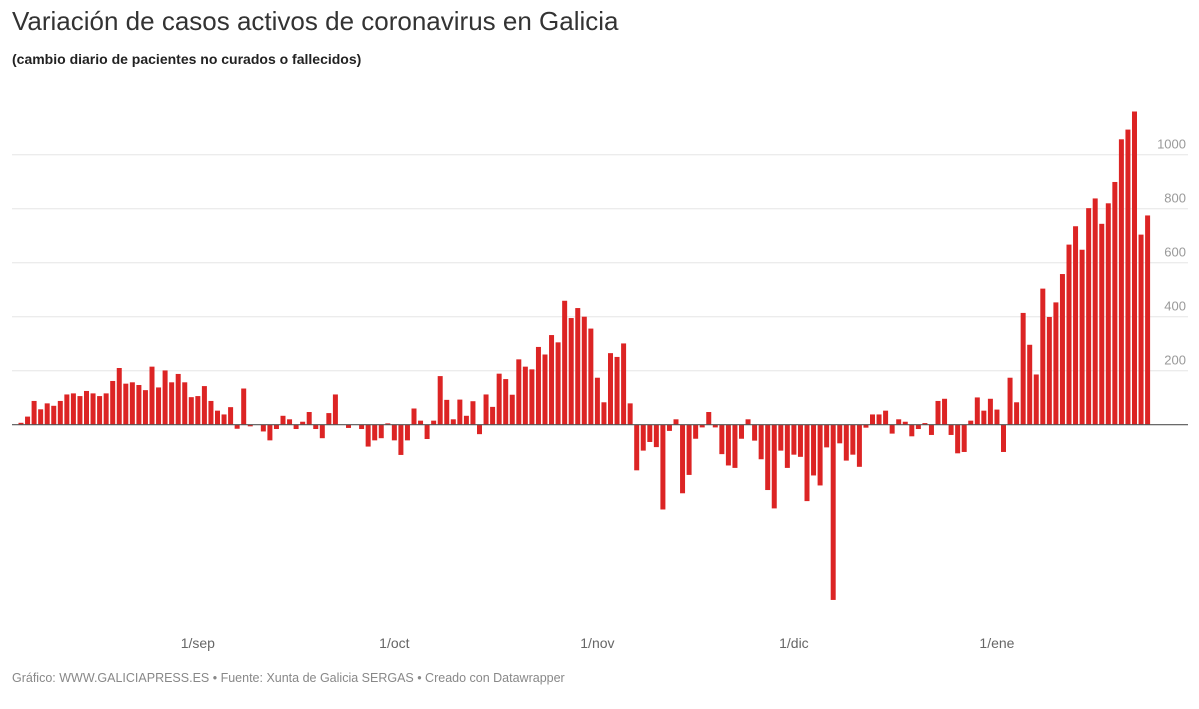  Describe the element at coordinates (506, 402) in the screenshot. I see `bar: 18/oct: 169` at that location.